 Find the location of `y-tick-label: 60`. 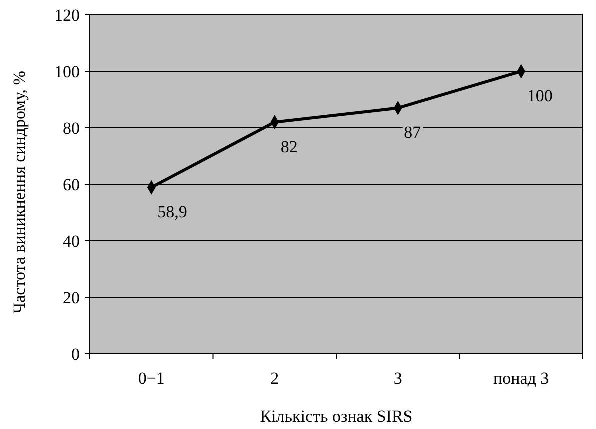

y-tick-label: 60 is located at coordinates (71, 184).